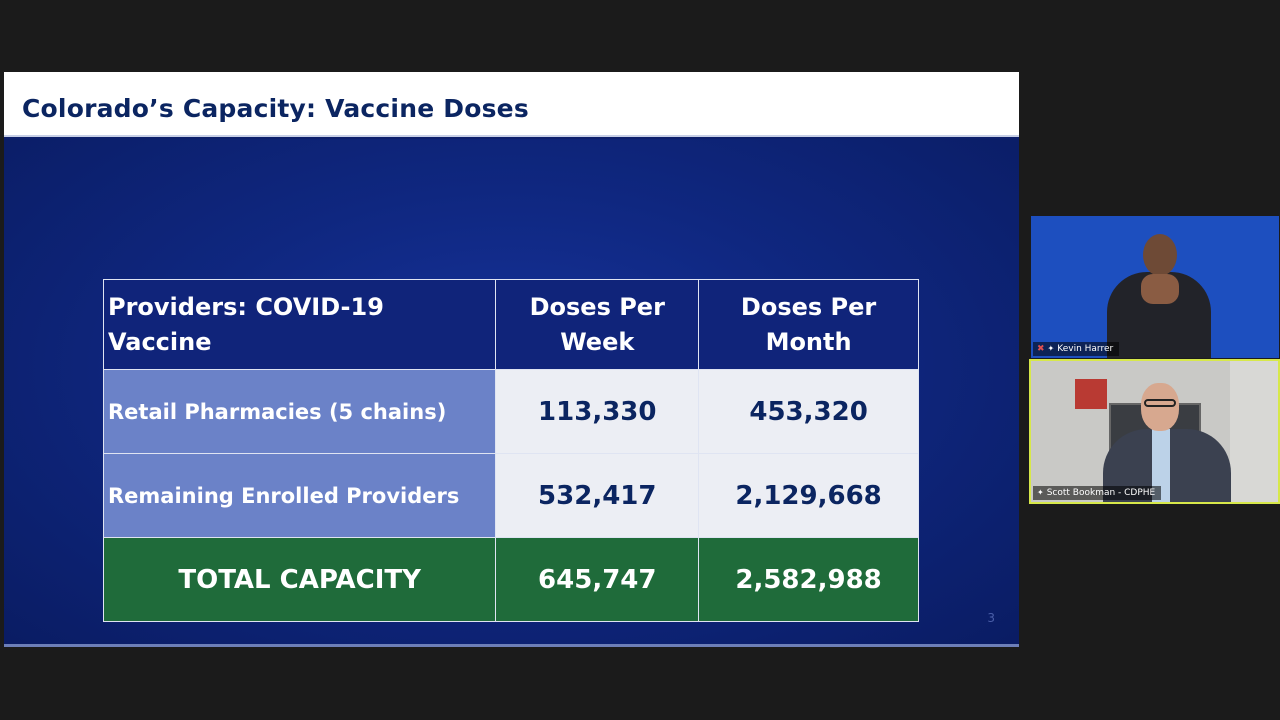  Describe the element at coordinates (808, 495) in the screenshot. I see `row-month-value: 2,129,668` at that location.